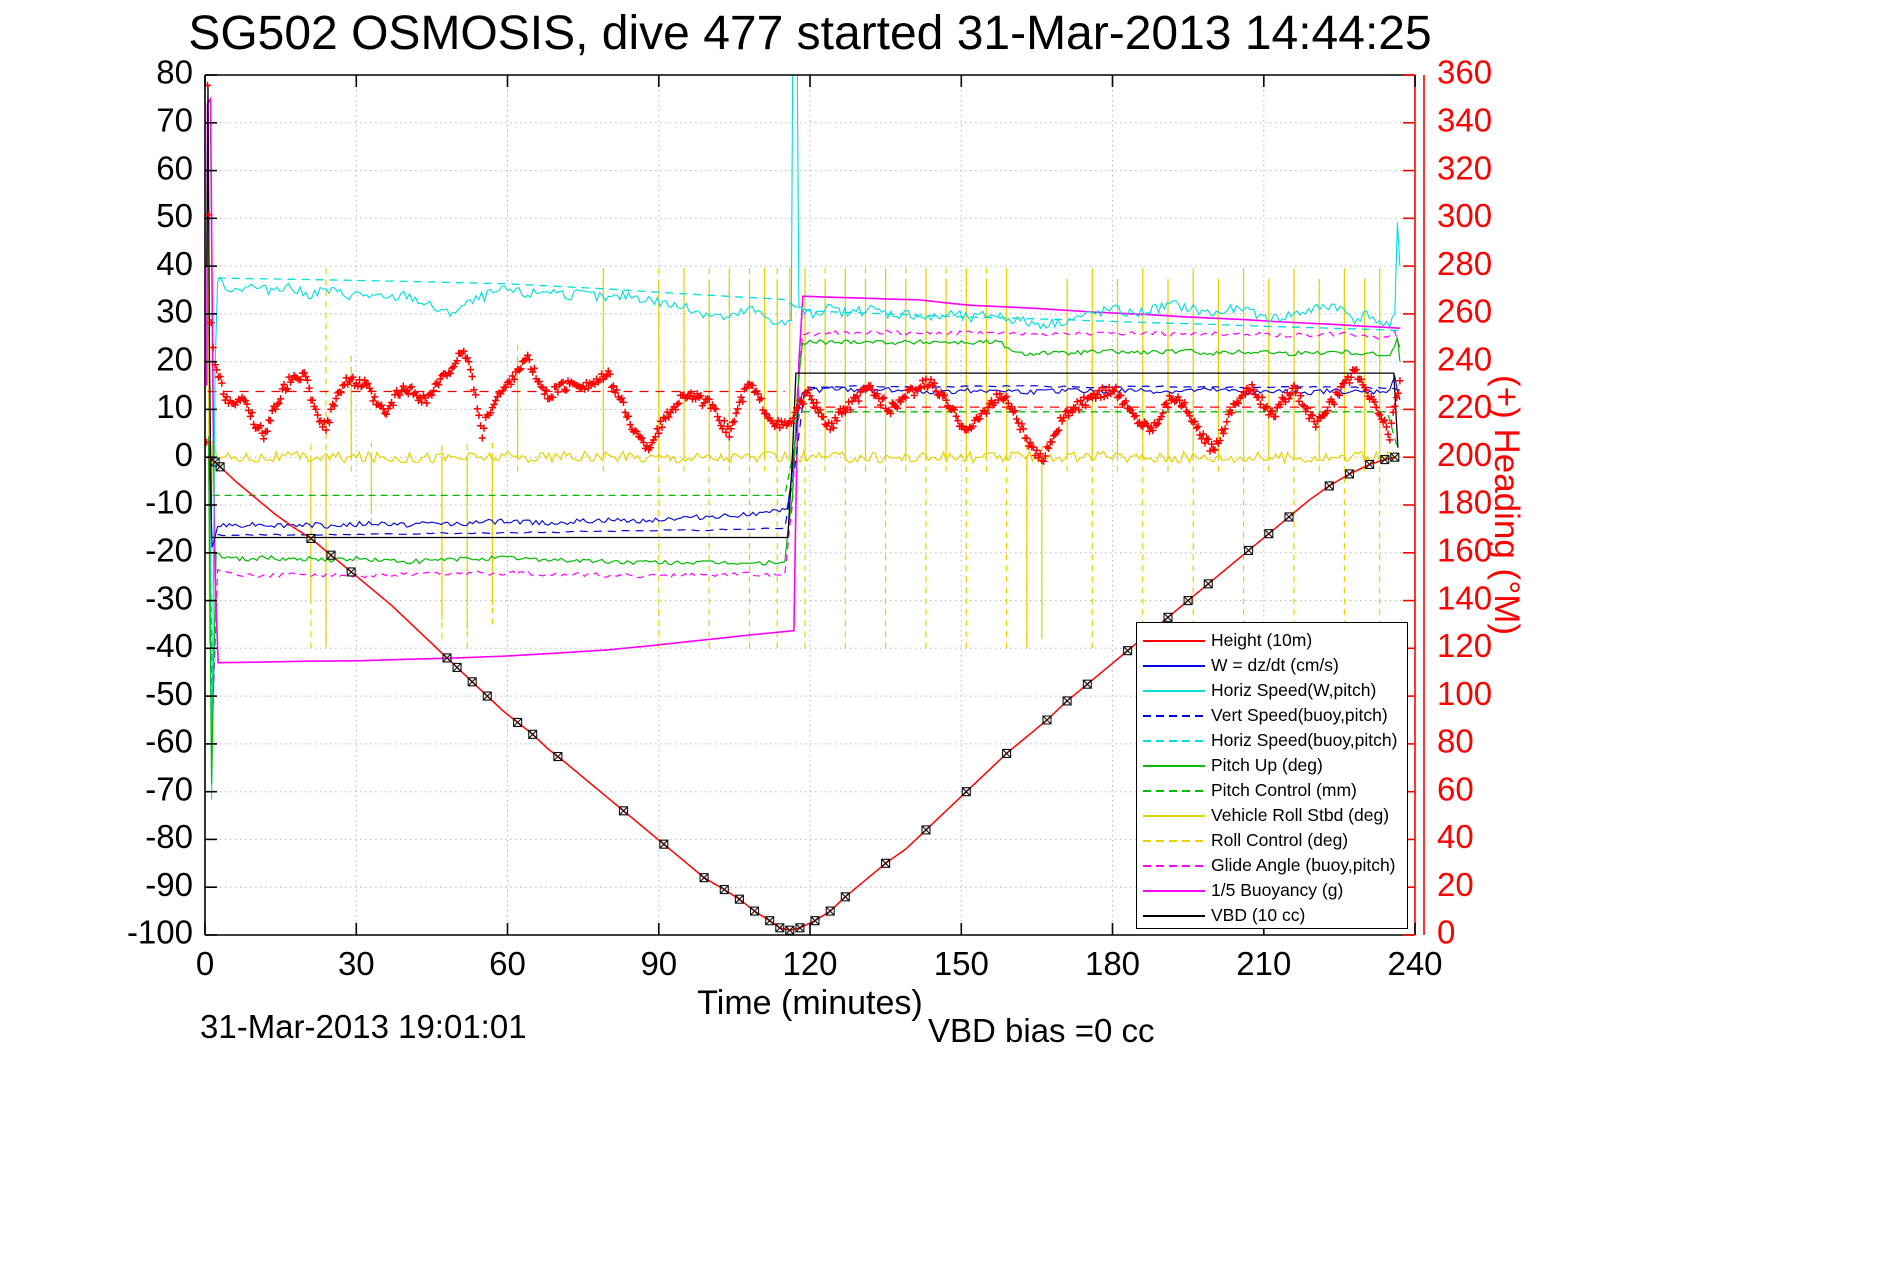  What do you see at coordinates (169, 597) in the screenshot?
I see `y-left-tick-label: -30` at bounding box center [169, 597].